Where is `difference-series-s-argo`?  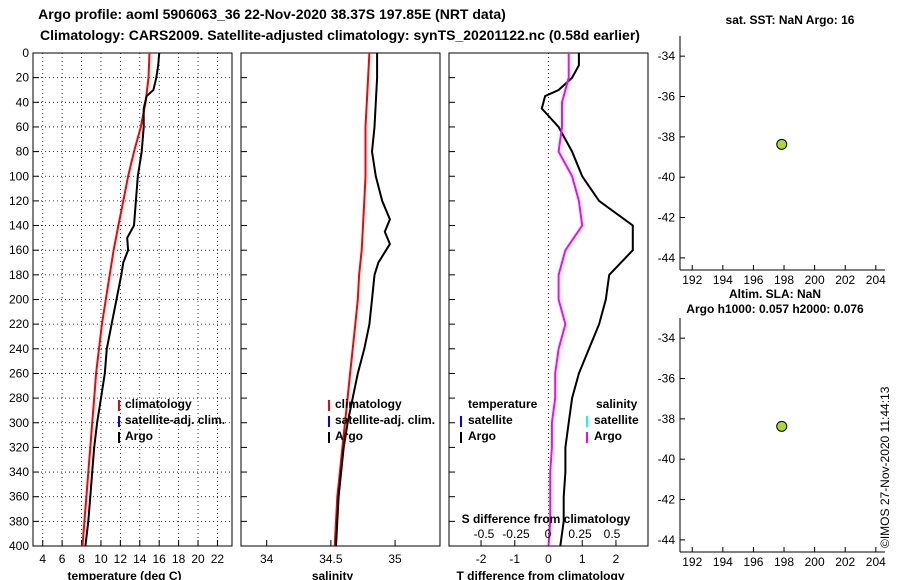 difference-series-s-argo is located at coordinates (565, 300).